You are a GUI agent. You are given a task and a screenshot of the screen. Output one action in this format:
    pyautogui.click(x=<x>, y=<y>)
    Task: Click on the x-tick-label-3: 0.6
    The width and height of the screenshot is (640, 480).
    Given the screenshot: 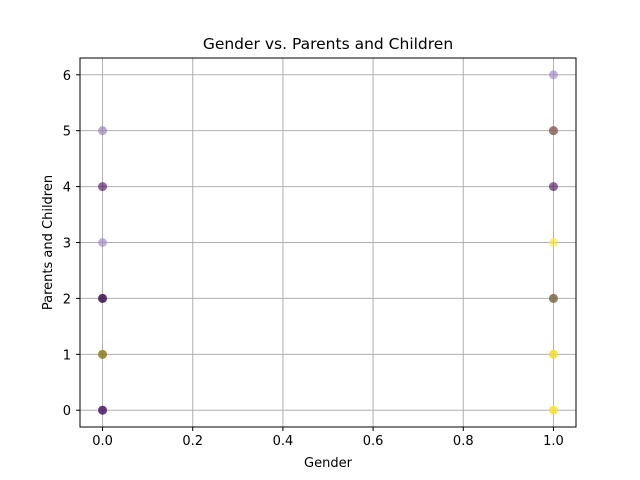 What is the action you would take?
    pyautogui.click(x=373, y=441)
    